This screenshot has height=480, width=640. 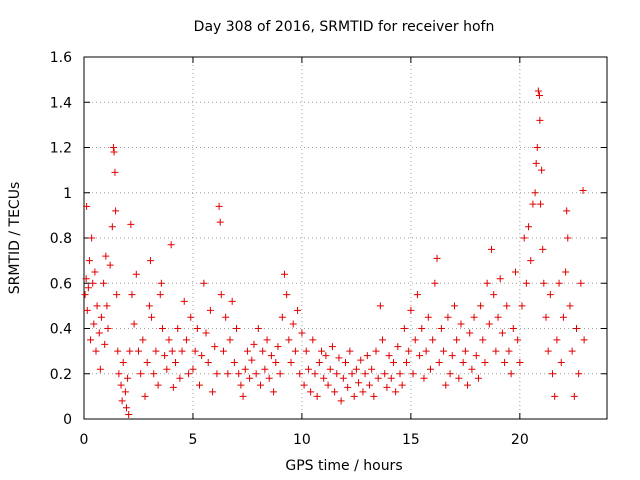 What do you see at coordinates (61, 239) in the screenshot?
I see `y-tick-label: 0.8` at bounding box center [61, 239].